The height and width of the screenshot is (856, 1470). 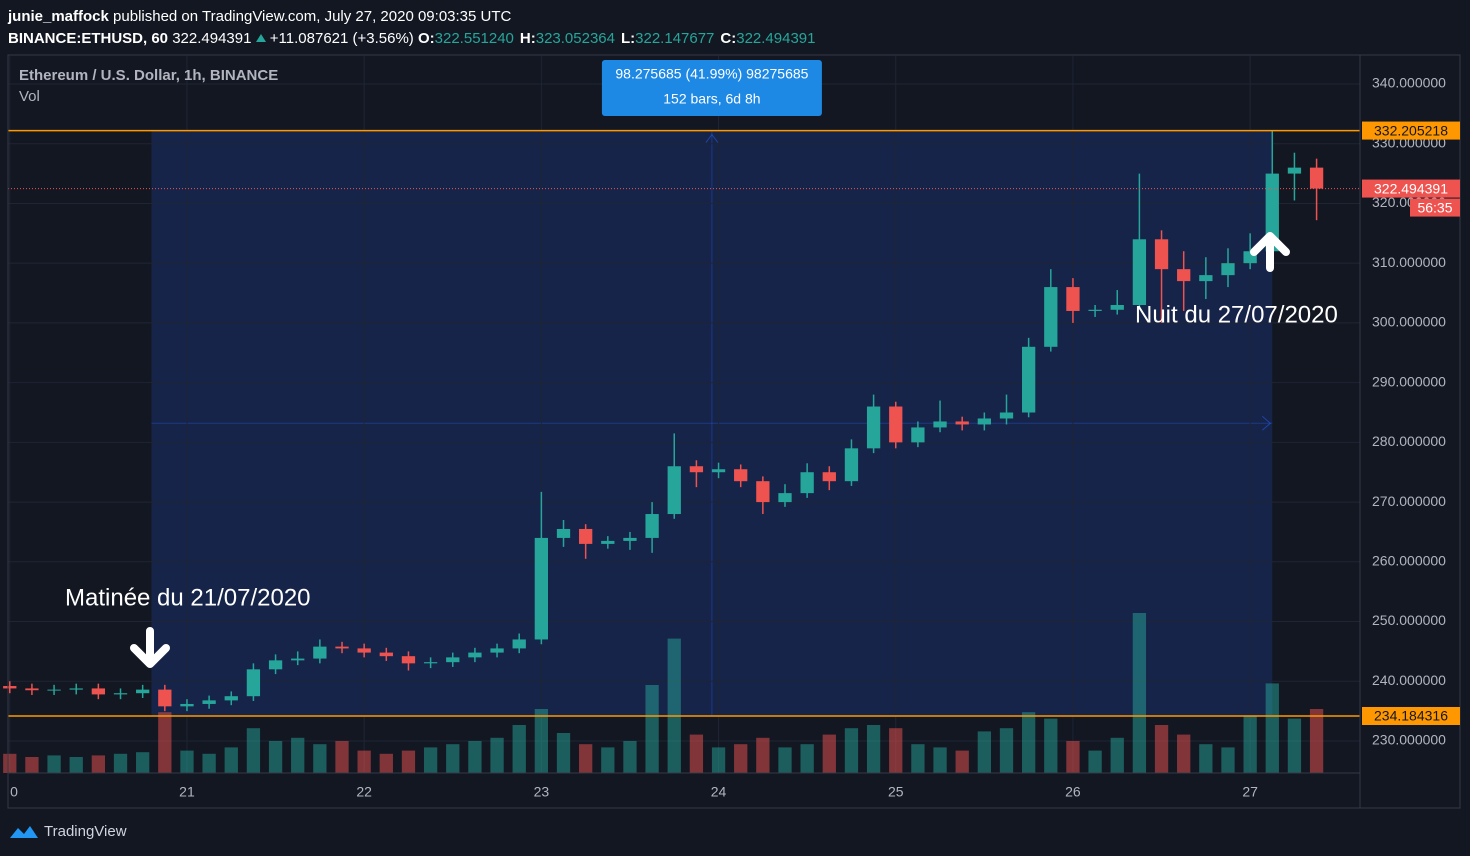 I want to click on countdown-box, so click(x=1435, y=207).